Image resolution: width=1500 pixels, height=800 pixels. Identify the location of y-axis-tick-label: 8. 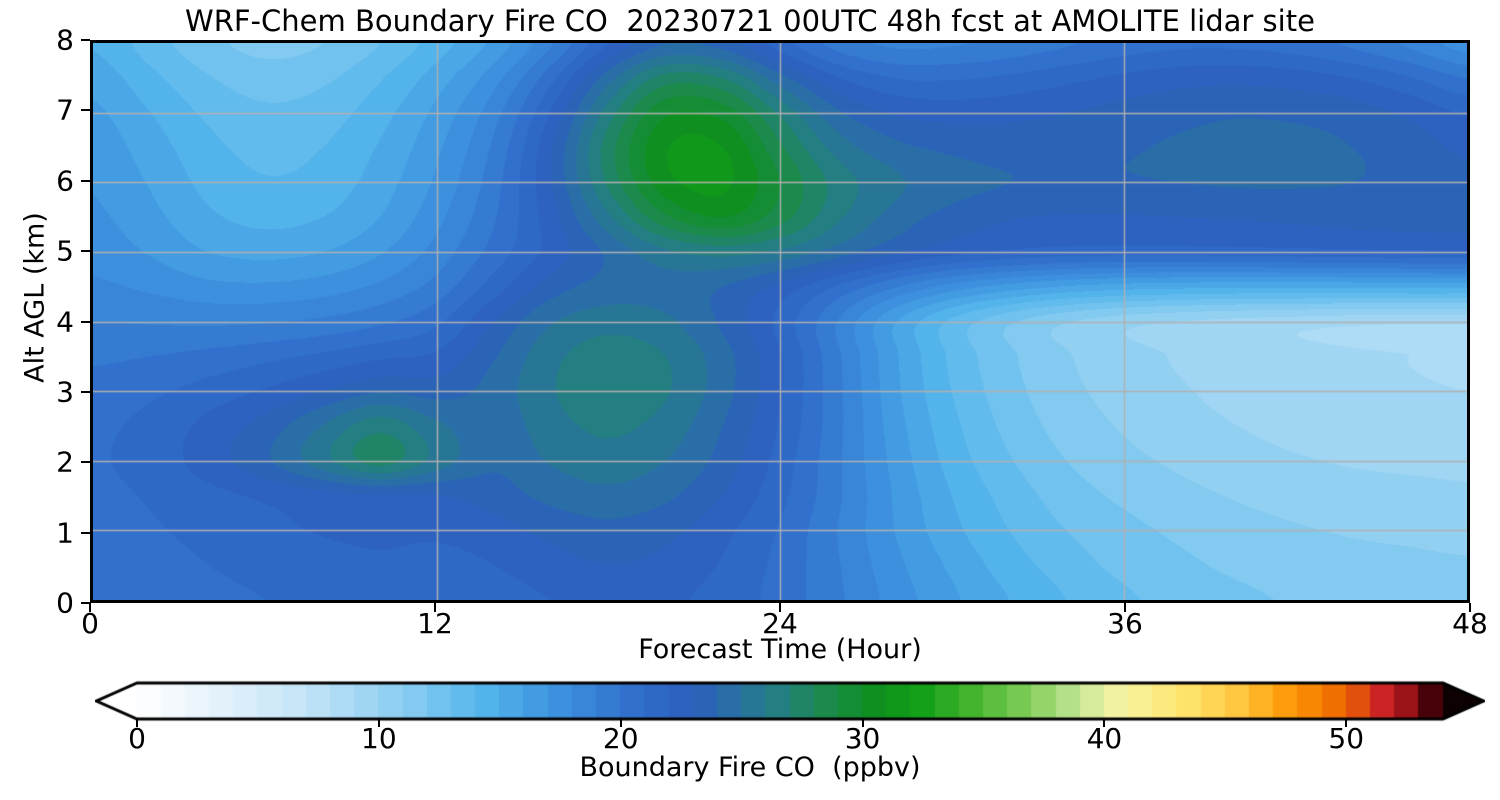
(65, 40).